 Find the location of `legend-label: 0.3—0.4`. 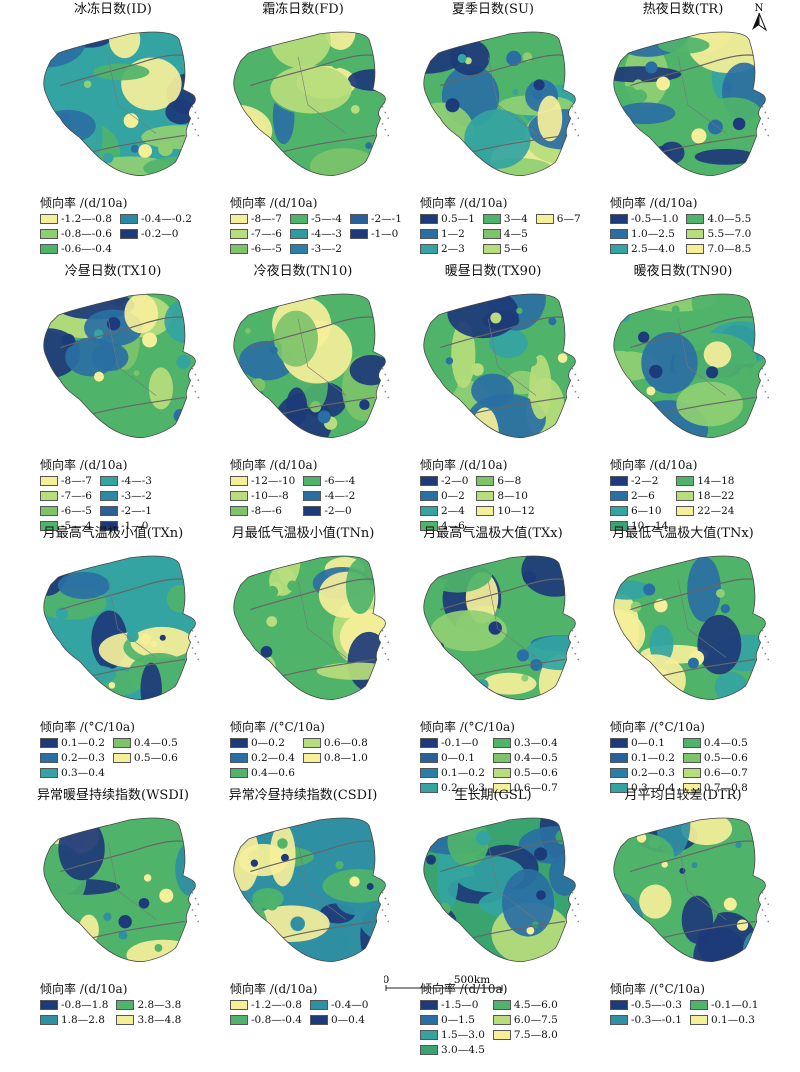

legend-label: 0.3—0.4 is located at coordinates (653, 788).